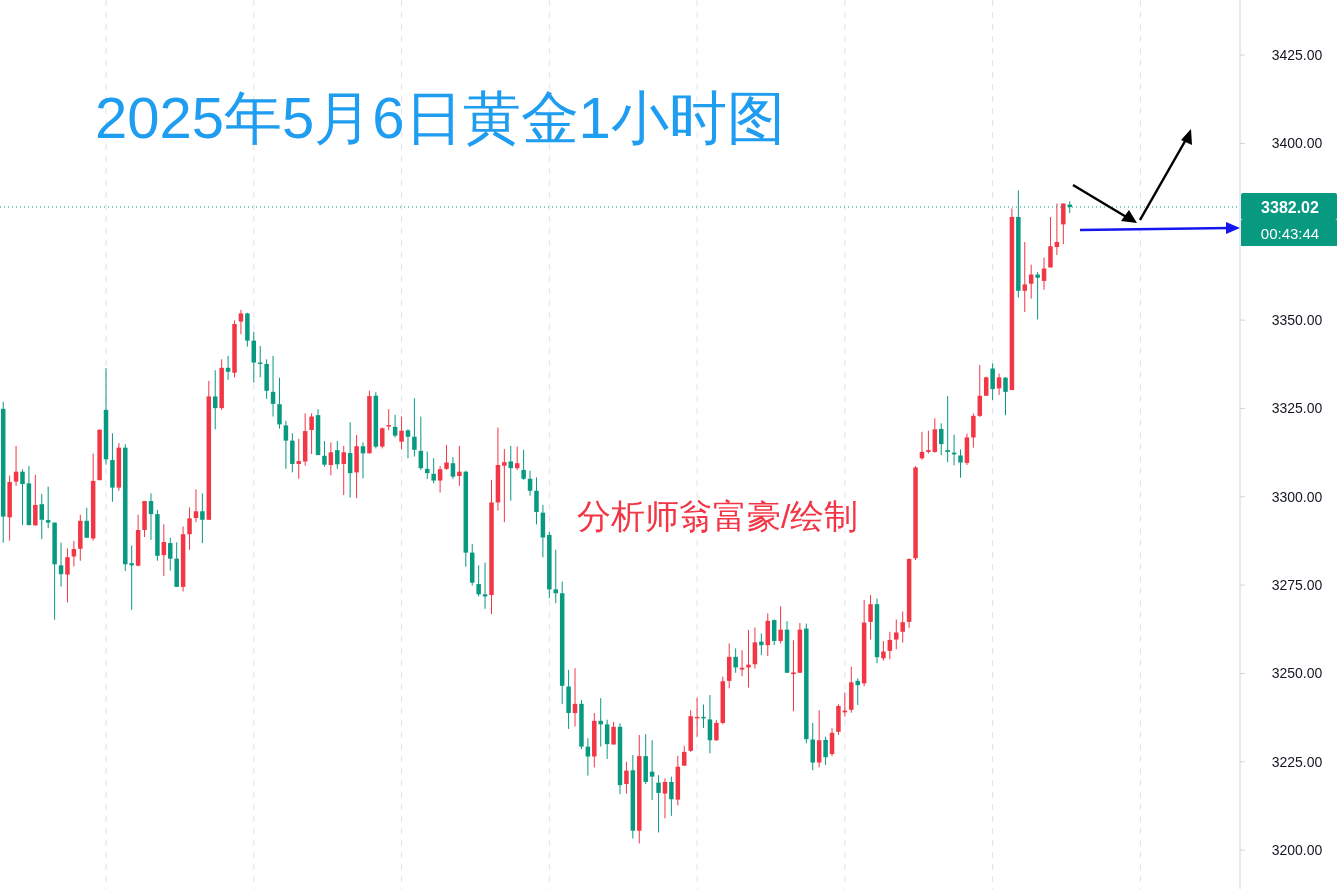 The image size is (1340, 889). What do you see at coordinates (1297, 673) in the screenshot?
I see `y-tick-label: 3250.00` at bounding box center [1297, 673].